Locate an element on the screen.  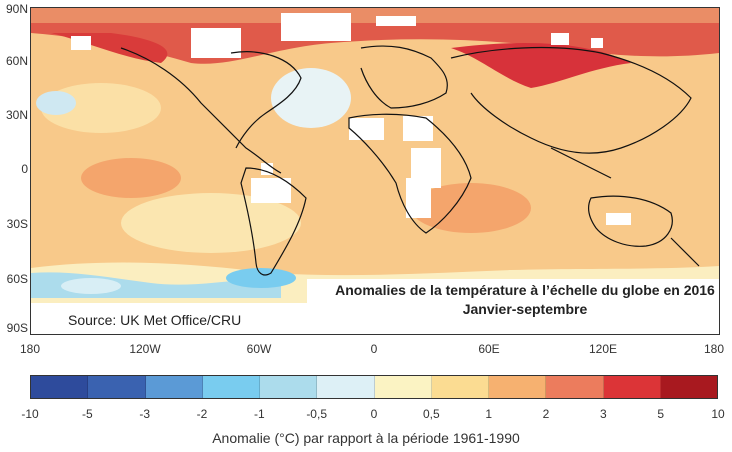
lon-label-0: 0 is located at coordinates (374, 349).